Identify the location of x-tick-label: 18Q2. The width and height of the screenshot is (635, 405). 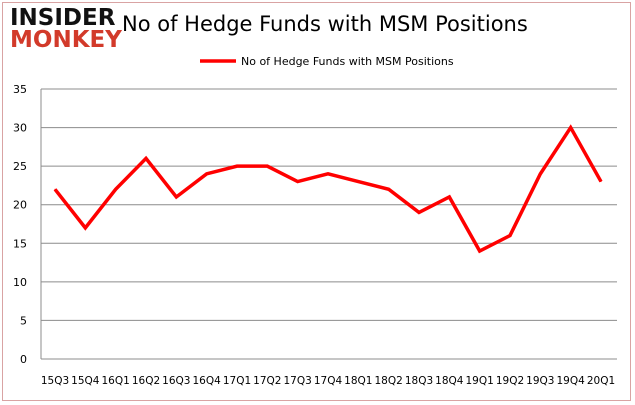
(389, 381).